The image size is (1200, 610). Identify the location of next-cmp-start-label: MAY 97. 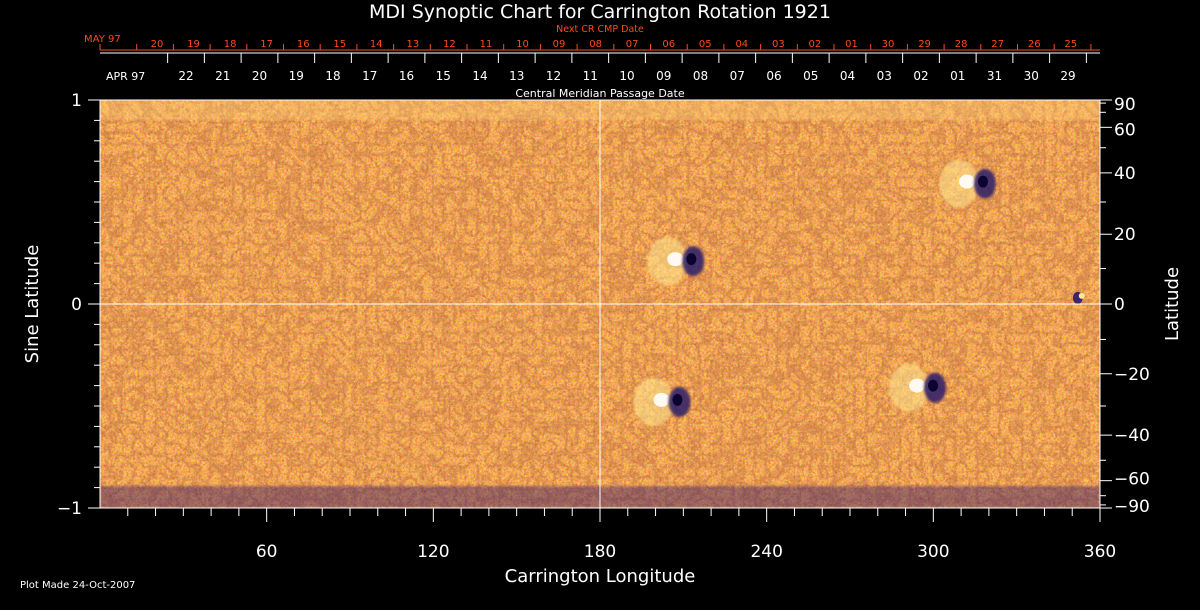
(102, 39).